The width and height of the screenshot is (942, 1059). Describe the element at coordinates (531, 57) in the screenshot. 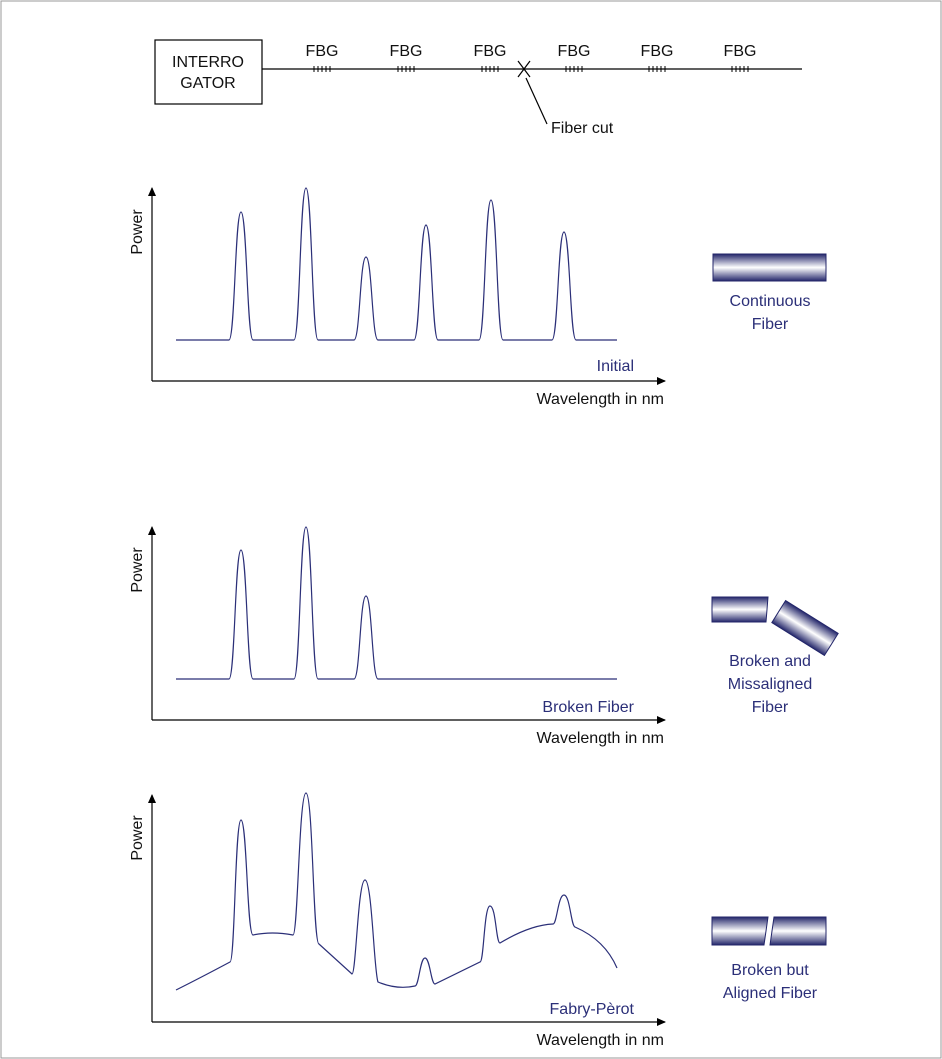

I see `fbg-group: FBG FBG FBG FBG FBG FBG` at that location.